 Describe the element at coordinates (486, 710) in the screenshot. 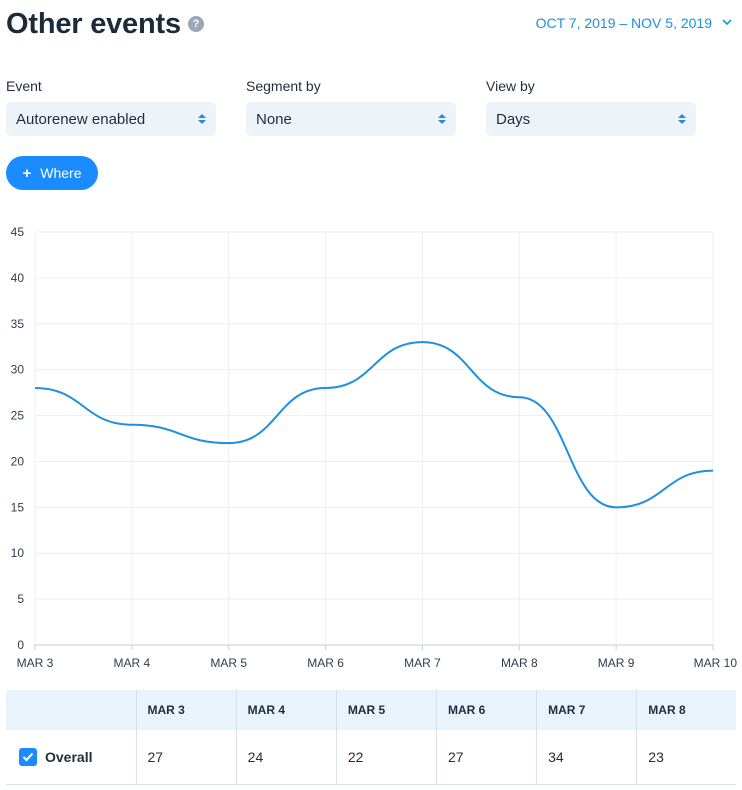

I see `table-column-header: MAR 6` at that location.